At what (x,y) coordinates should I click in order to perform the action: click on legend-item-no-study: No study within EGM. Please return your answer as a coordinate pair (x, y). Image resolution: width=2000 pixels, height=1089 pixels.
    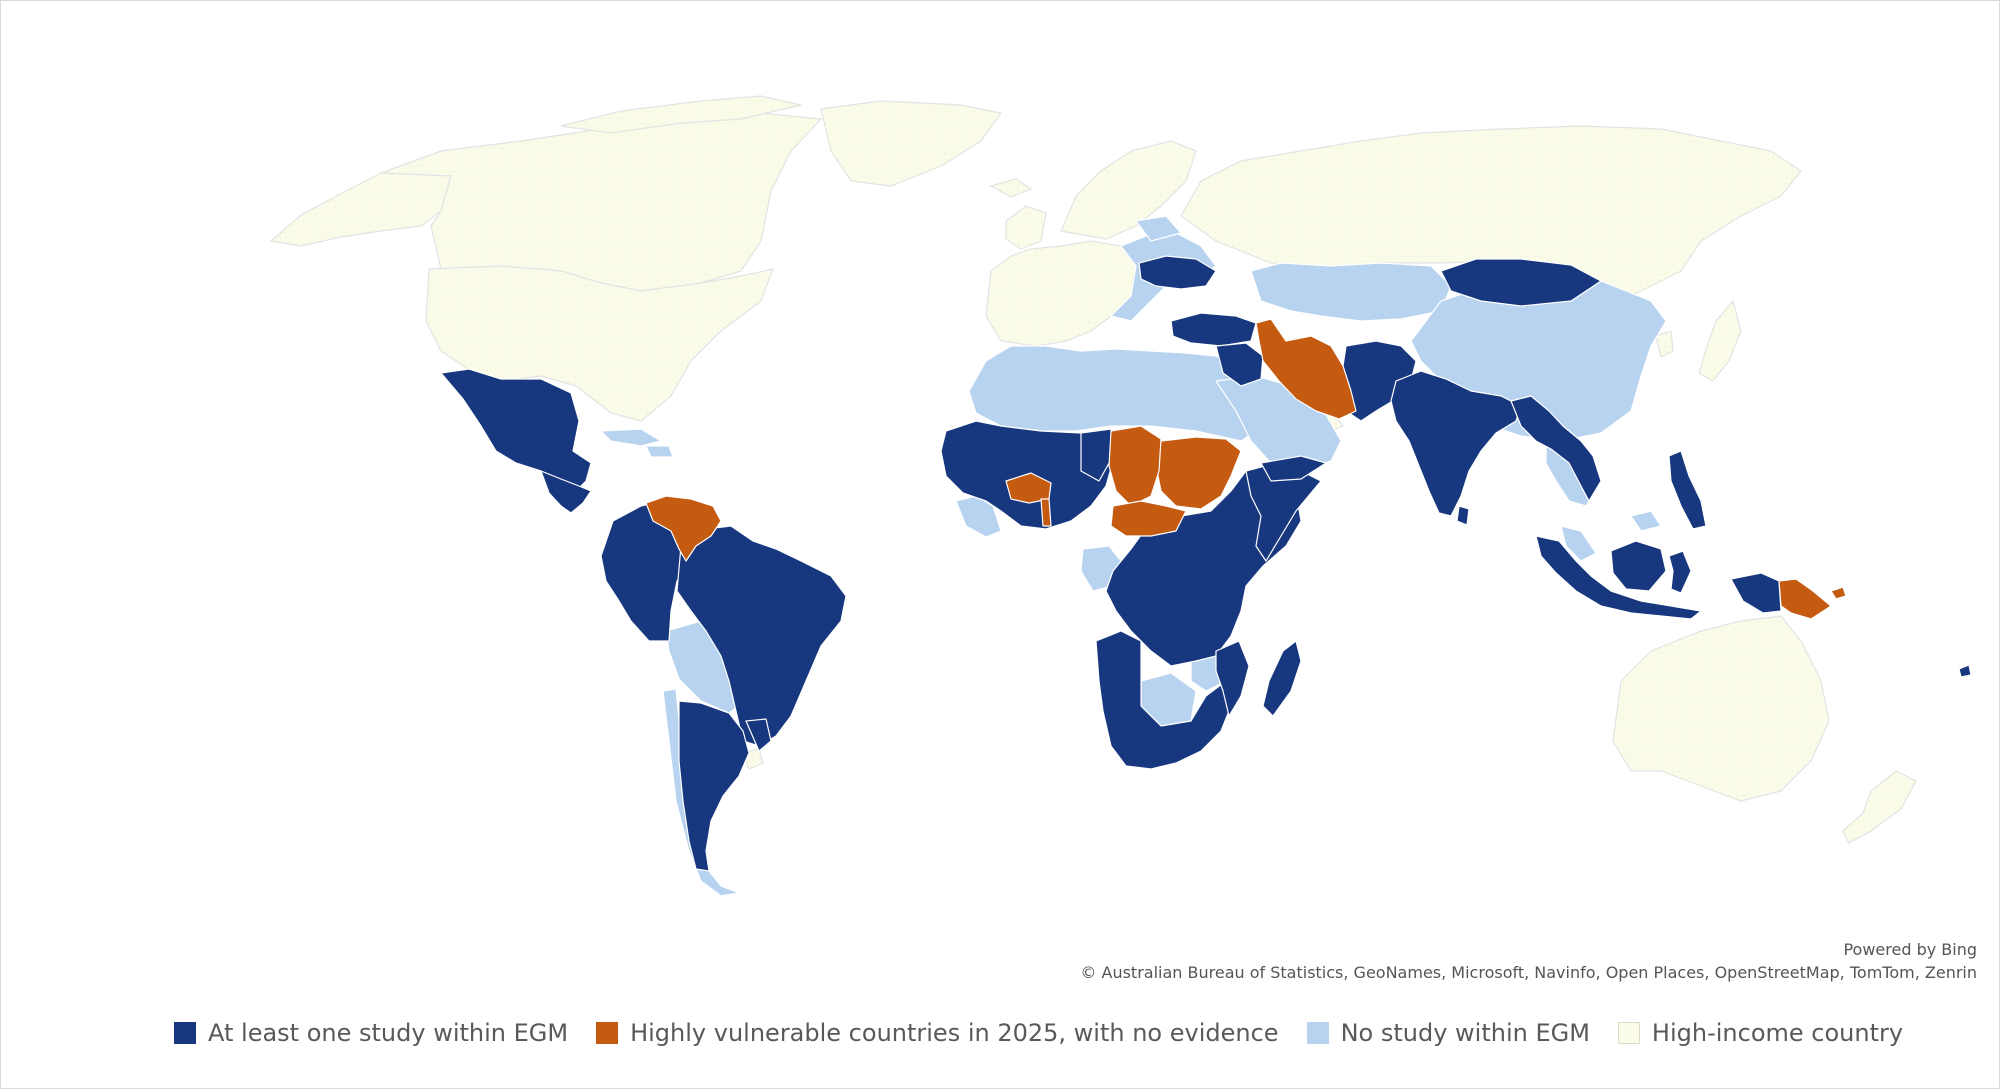
    Looking at the image, I should click on (1448, 1033).